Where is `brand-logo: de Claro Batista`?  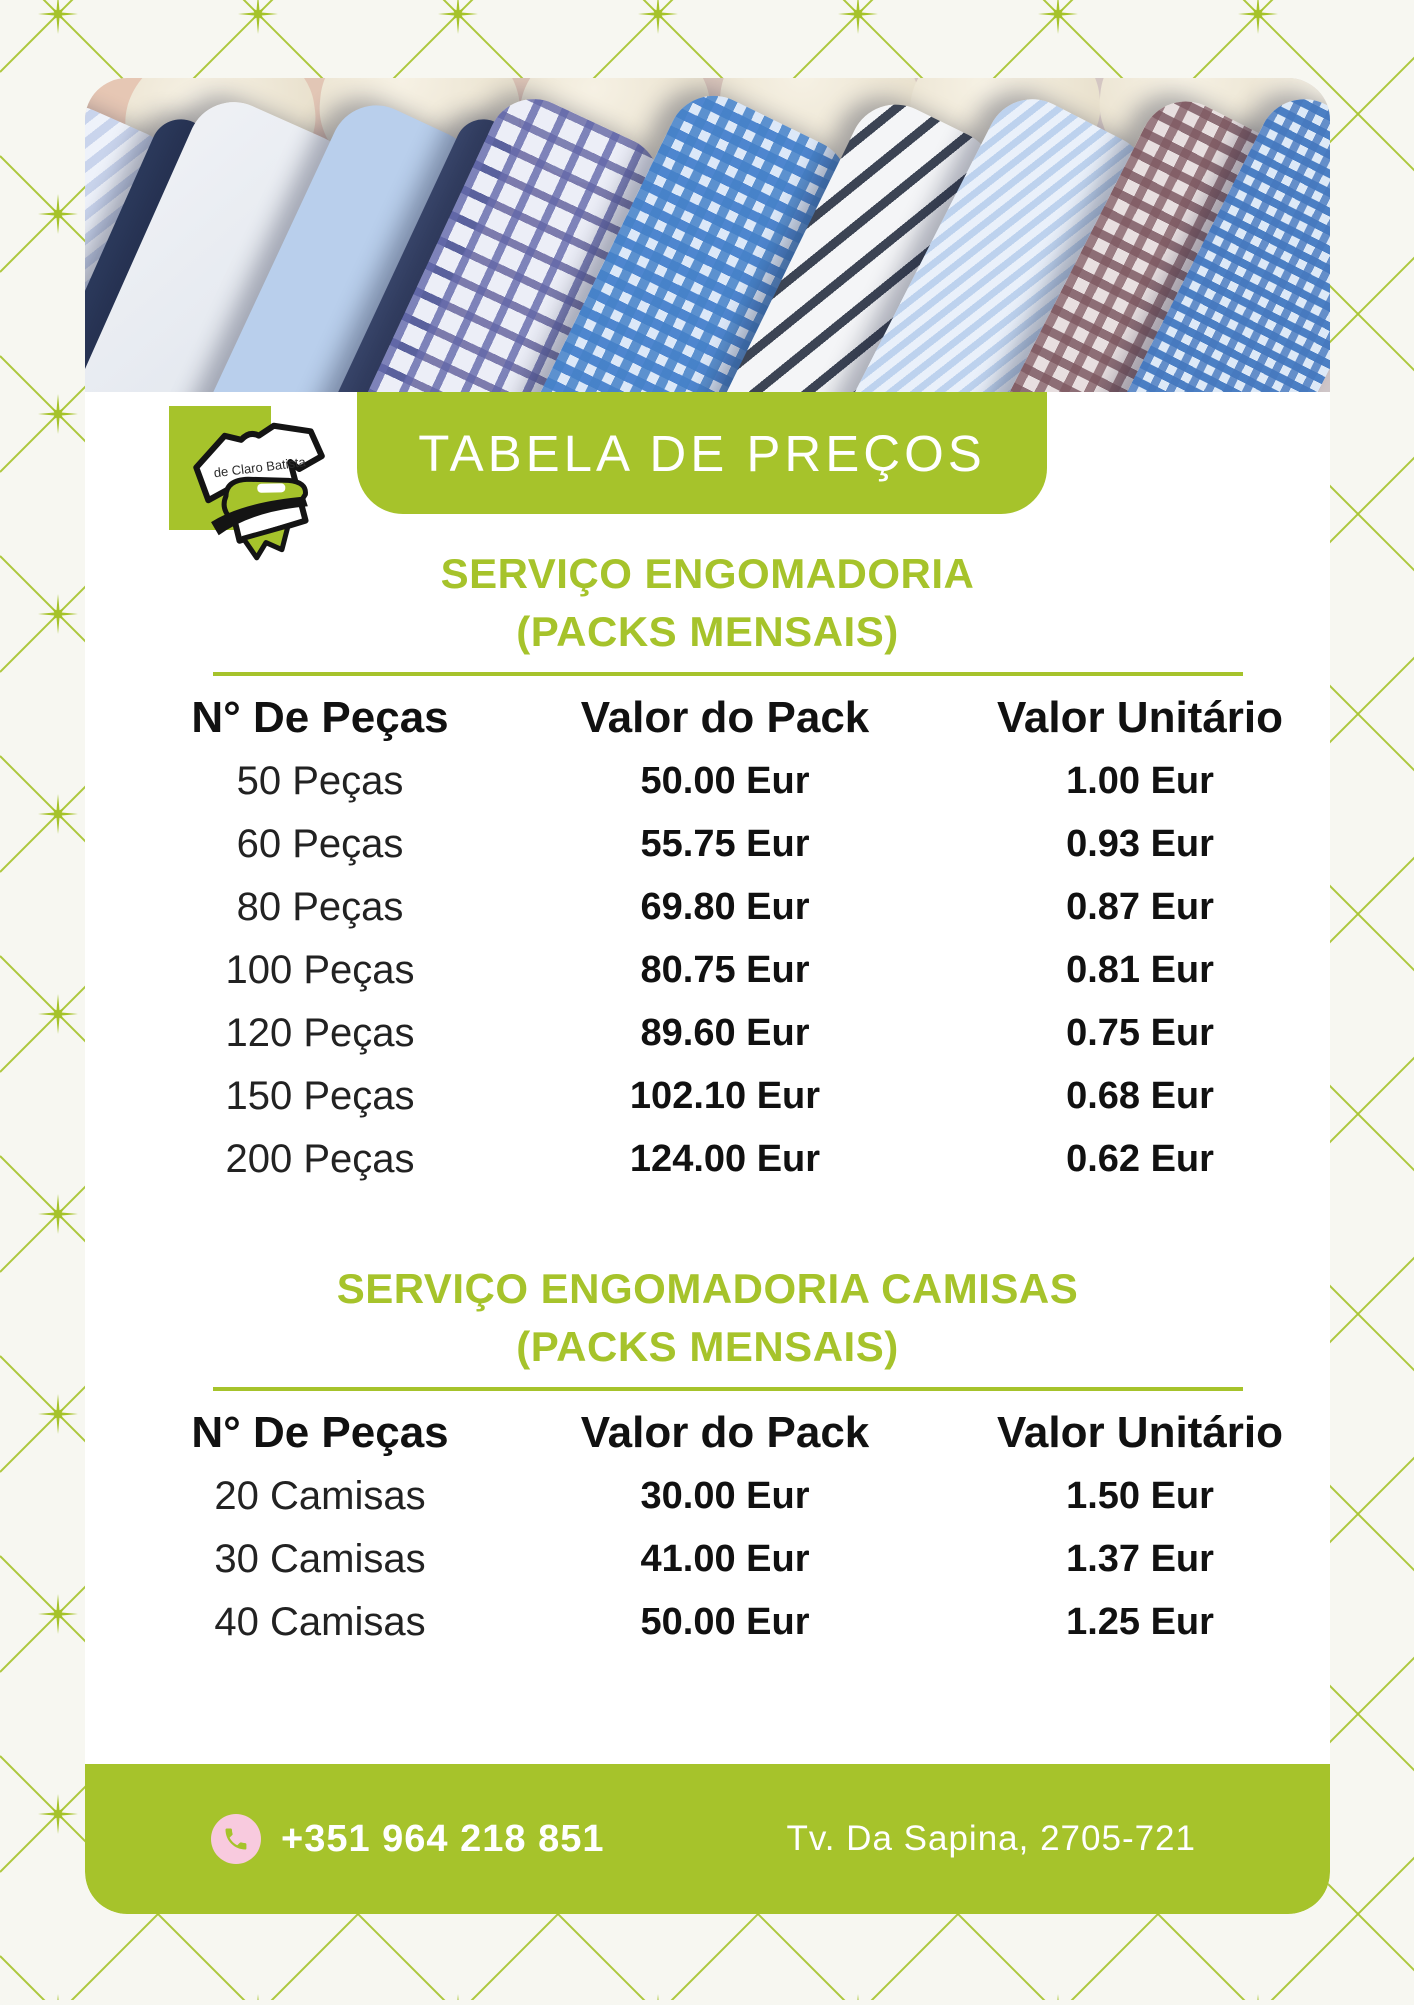
brand-logo: de Claro Batista is located at coordinates (247, 483).